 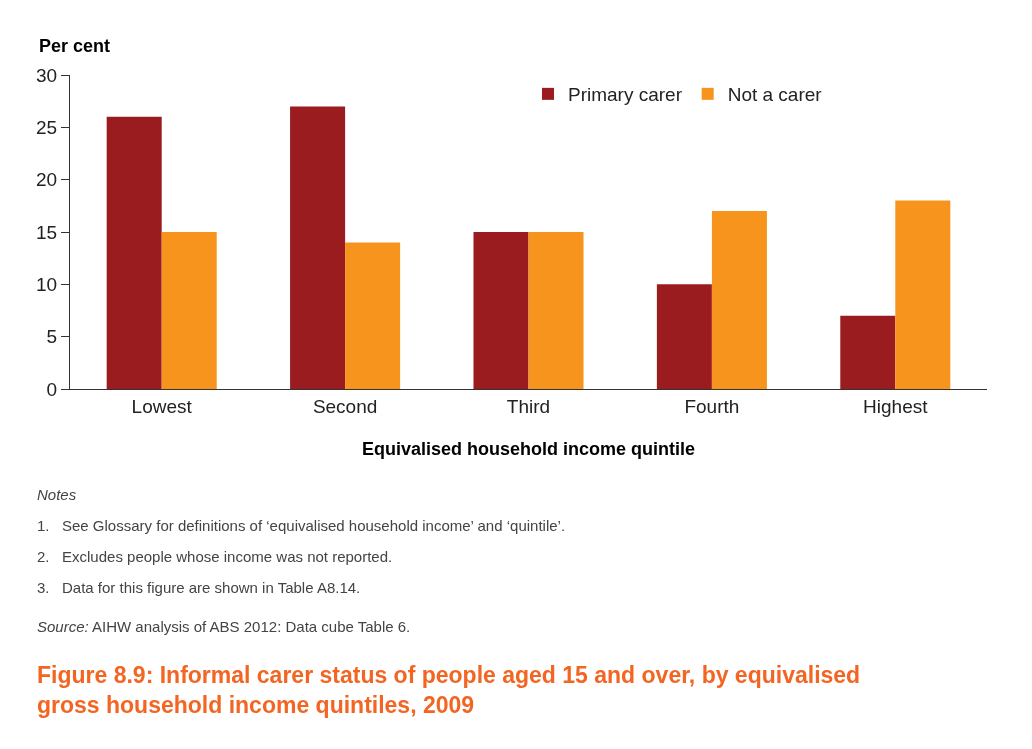 What do you see at coordinates (57, 494) in the screenshot?
I see `text: Notes` at bounding box center [57, 494].